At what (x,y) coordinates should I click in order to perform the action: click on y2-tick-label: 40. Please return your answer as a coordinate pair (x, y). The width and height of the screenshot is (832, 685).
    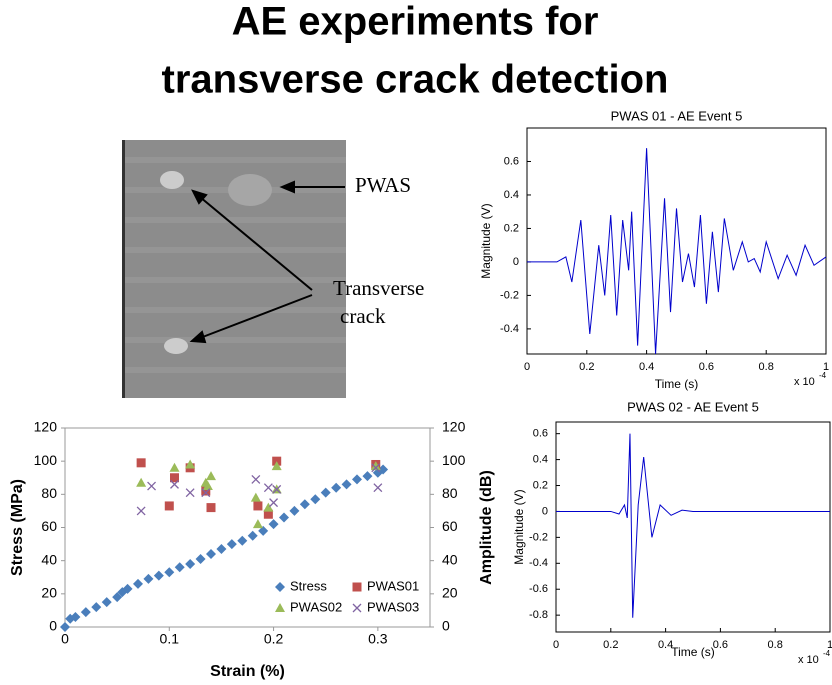
    Looking at the image, I should click on (450, 559).